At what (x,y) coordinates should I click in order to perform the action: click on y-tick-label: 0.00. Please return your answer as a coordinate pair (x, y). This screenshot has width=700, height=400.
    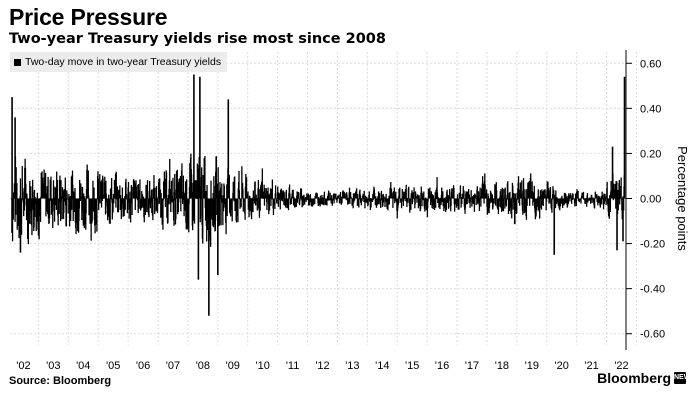
    Looking at the image, I should click on (650, 200).